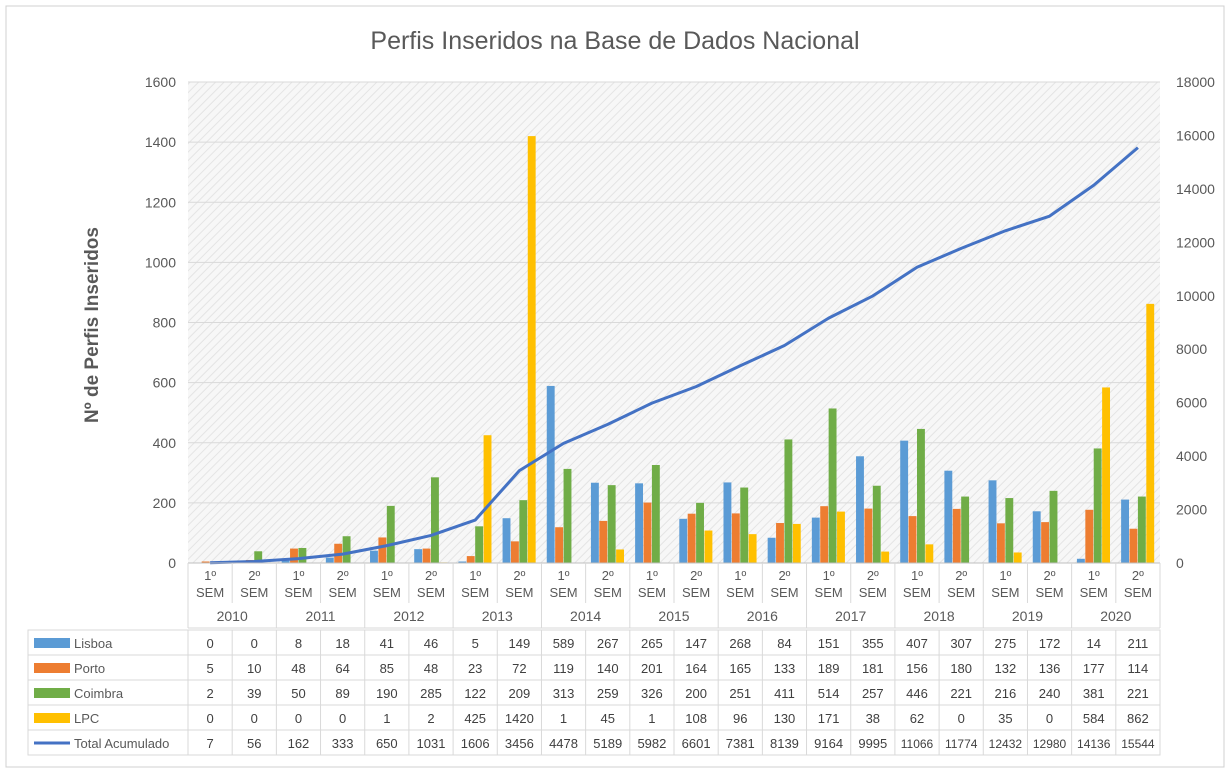 The width and height of the screenshot is (1230, 778). What do you see at coordinates (1005, 718) in the screenshot?
I see `data-label: 35` at bounding box center [1005, 718].